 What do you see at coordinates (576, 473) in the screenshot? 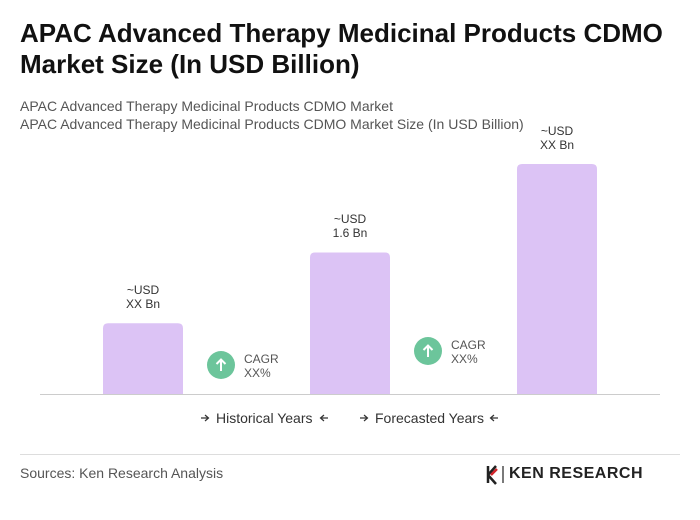
I see `brand: KEN RESEARCH` at bounding box center [576, 473].